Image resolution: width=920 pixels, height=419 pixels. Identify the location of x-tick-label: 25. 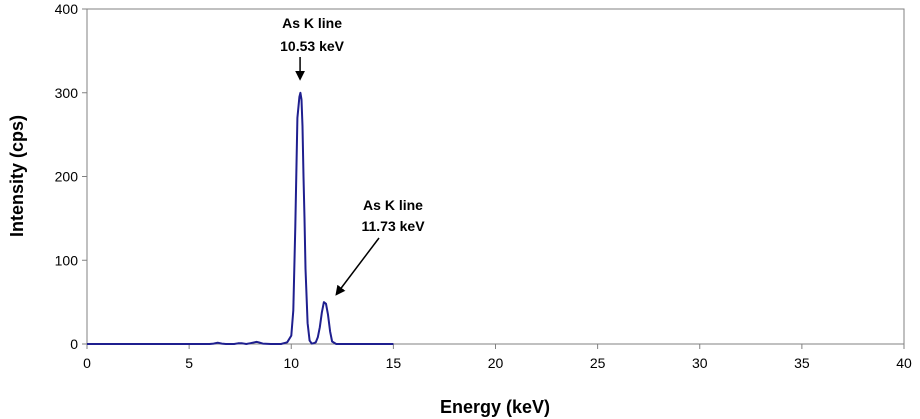
(598, 363).